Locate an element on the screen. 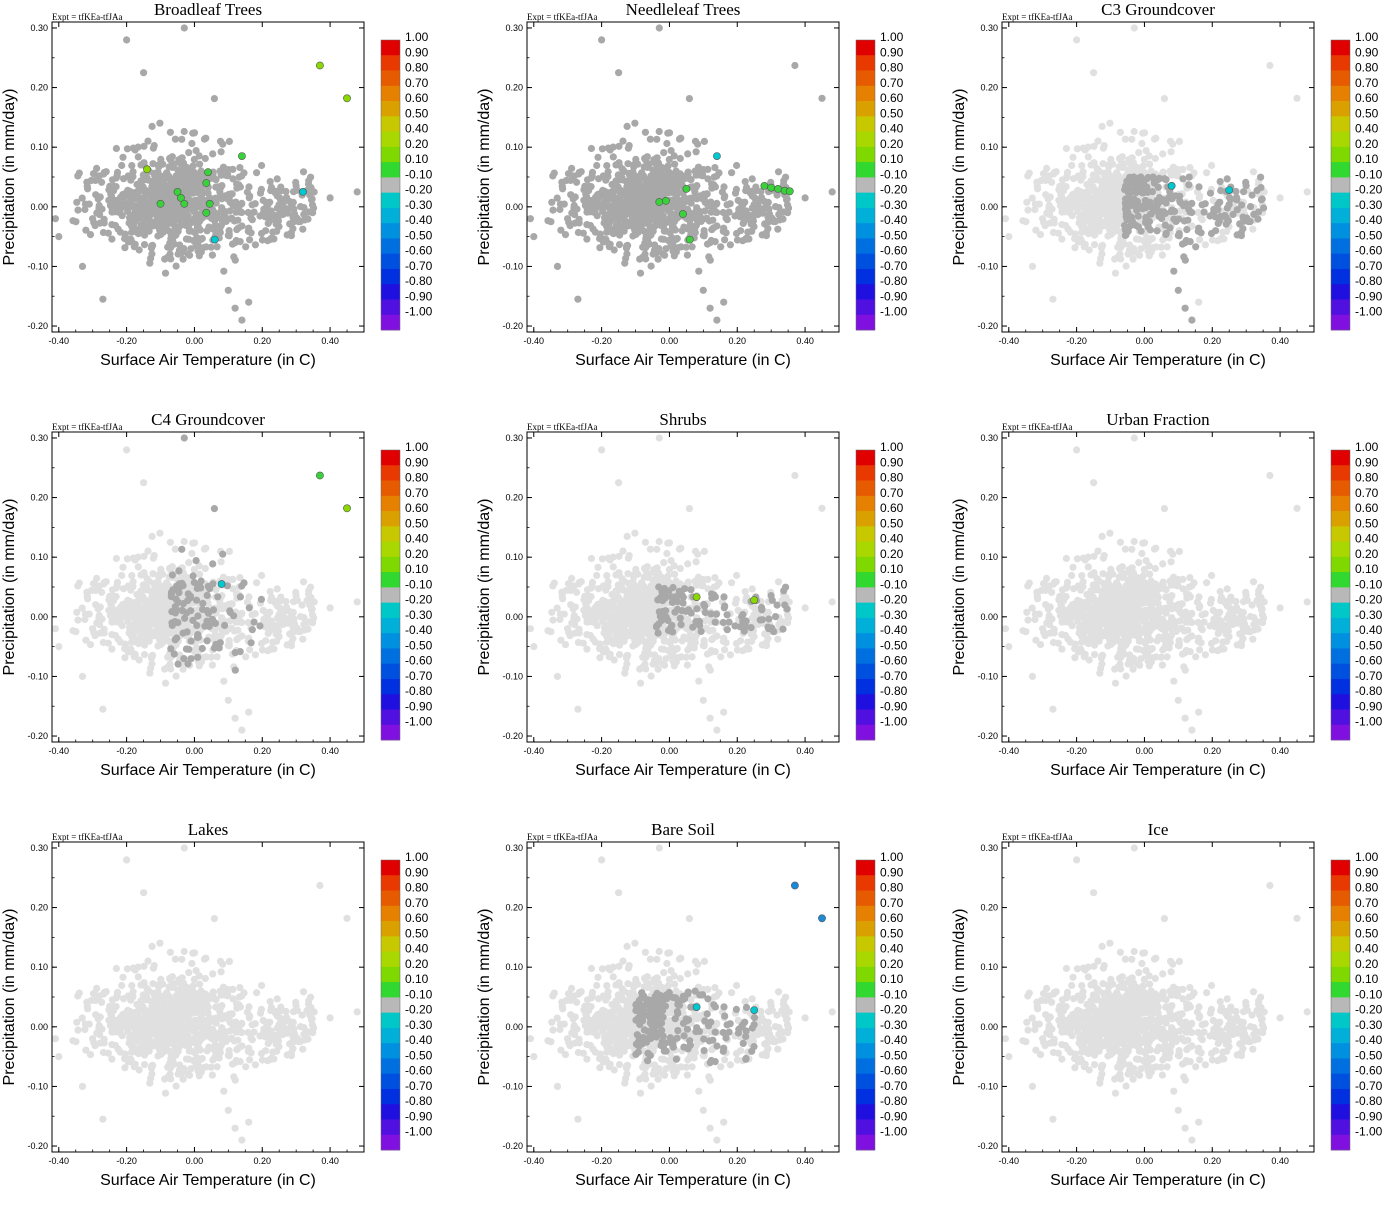 Image resolution: width=1388 pixels, height=1220 pixels. colorbar-label: -0.20 is located at coordinates (894, 190).